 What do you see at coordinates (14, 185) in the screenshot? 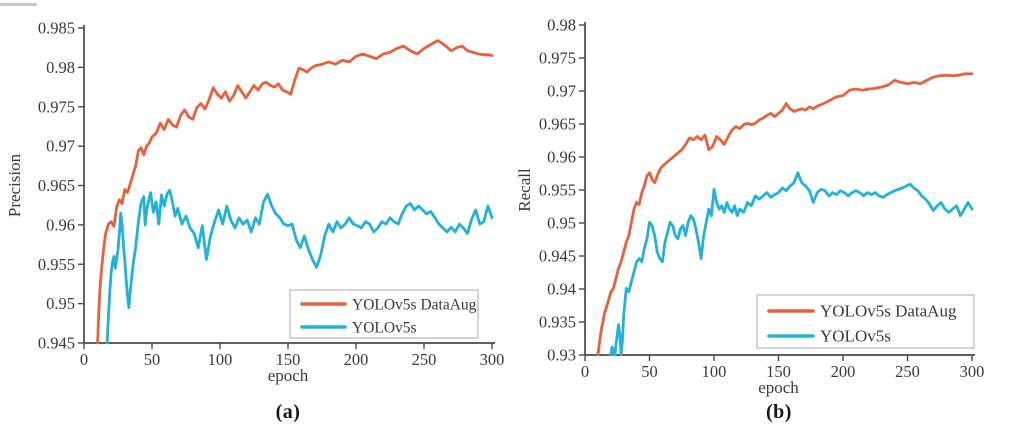
I see `y-axis-label: Precision` at bounding box center [14, 185].